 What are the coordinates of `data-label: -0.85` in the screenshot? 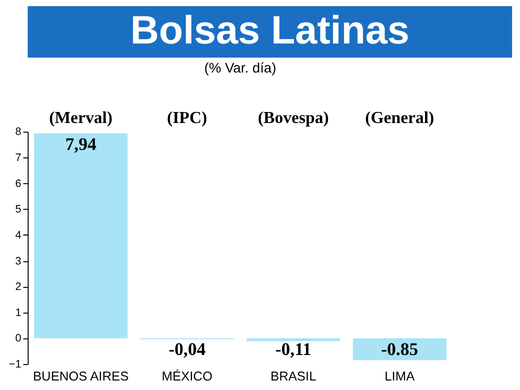 It's located at (399, 349).